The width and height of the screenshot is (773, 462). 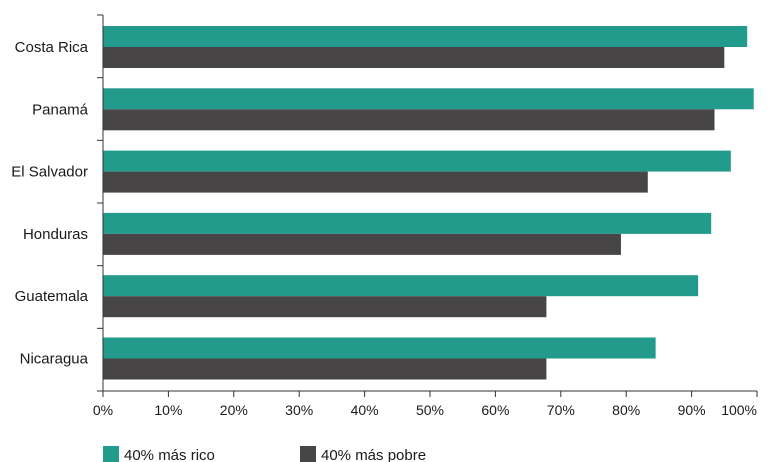 I want to click on x-tick-label: 10%, so click(x=168, y=410).